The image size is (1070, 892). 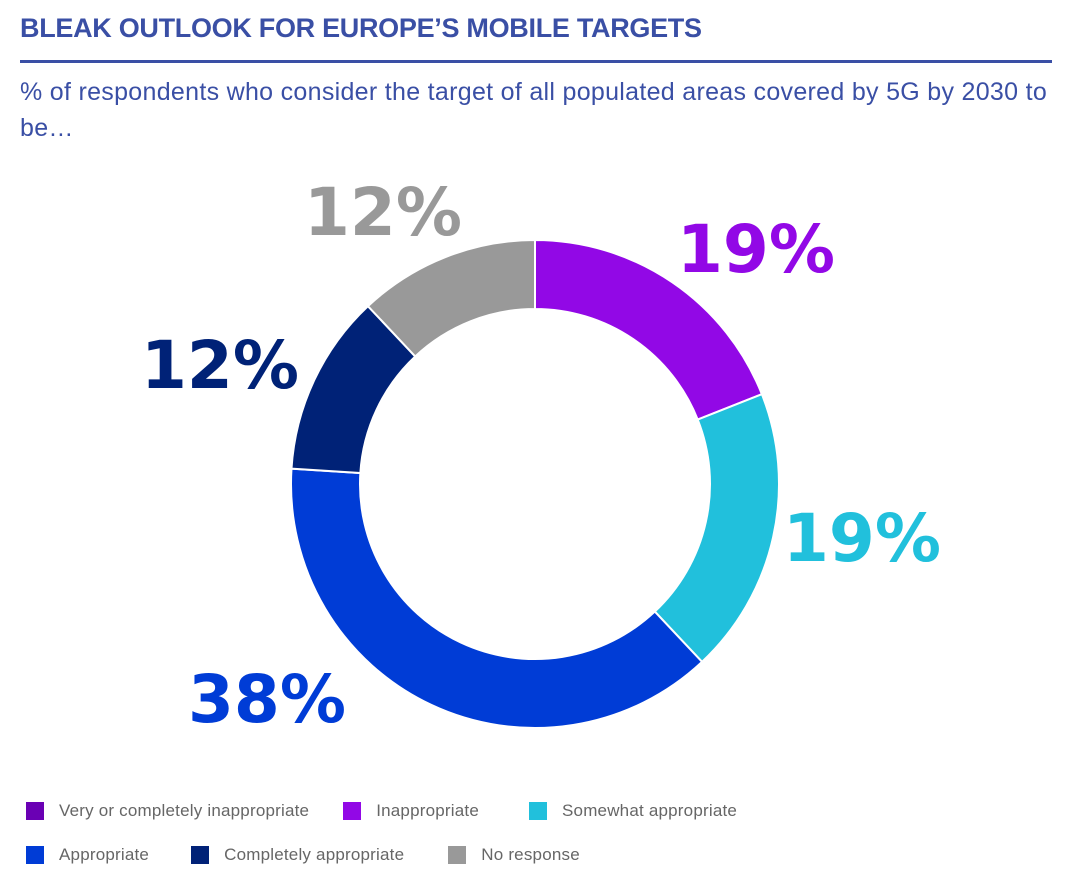 I want to click on title-divider, so click(x=536, y=61).